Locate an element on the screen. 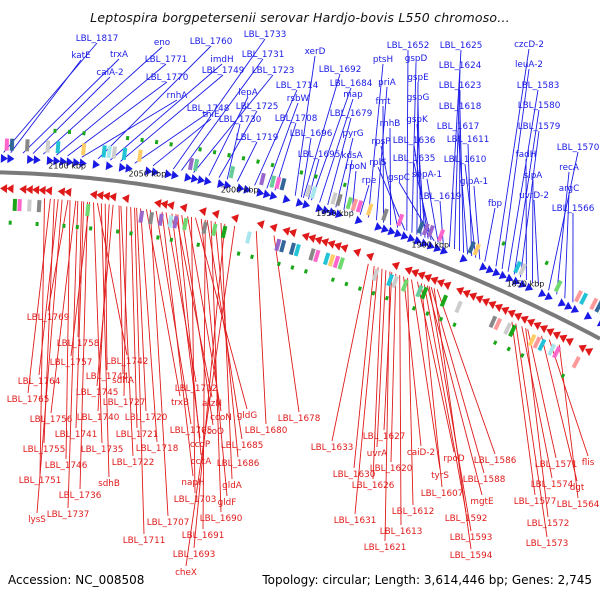  reverse-gene-label: LBL_1741 is located at coordinates (76, 435).